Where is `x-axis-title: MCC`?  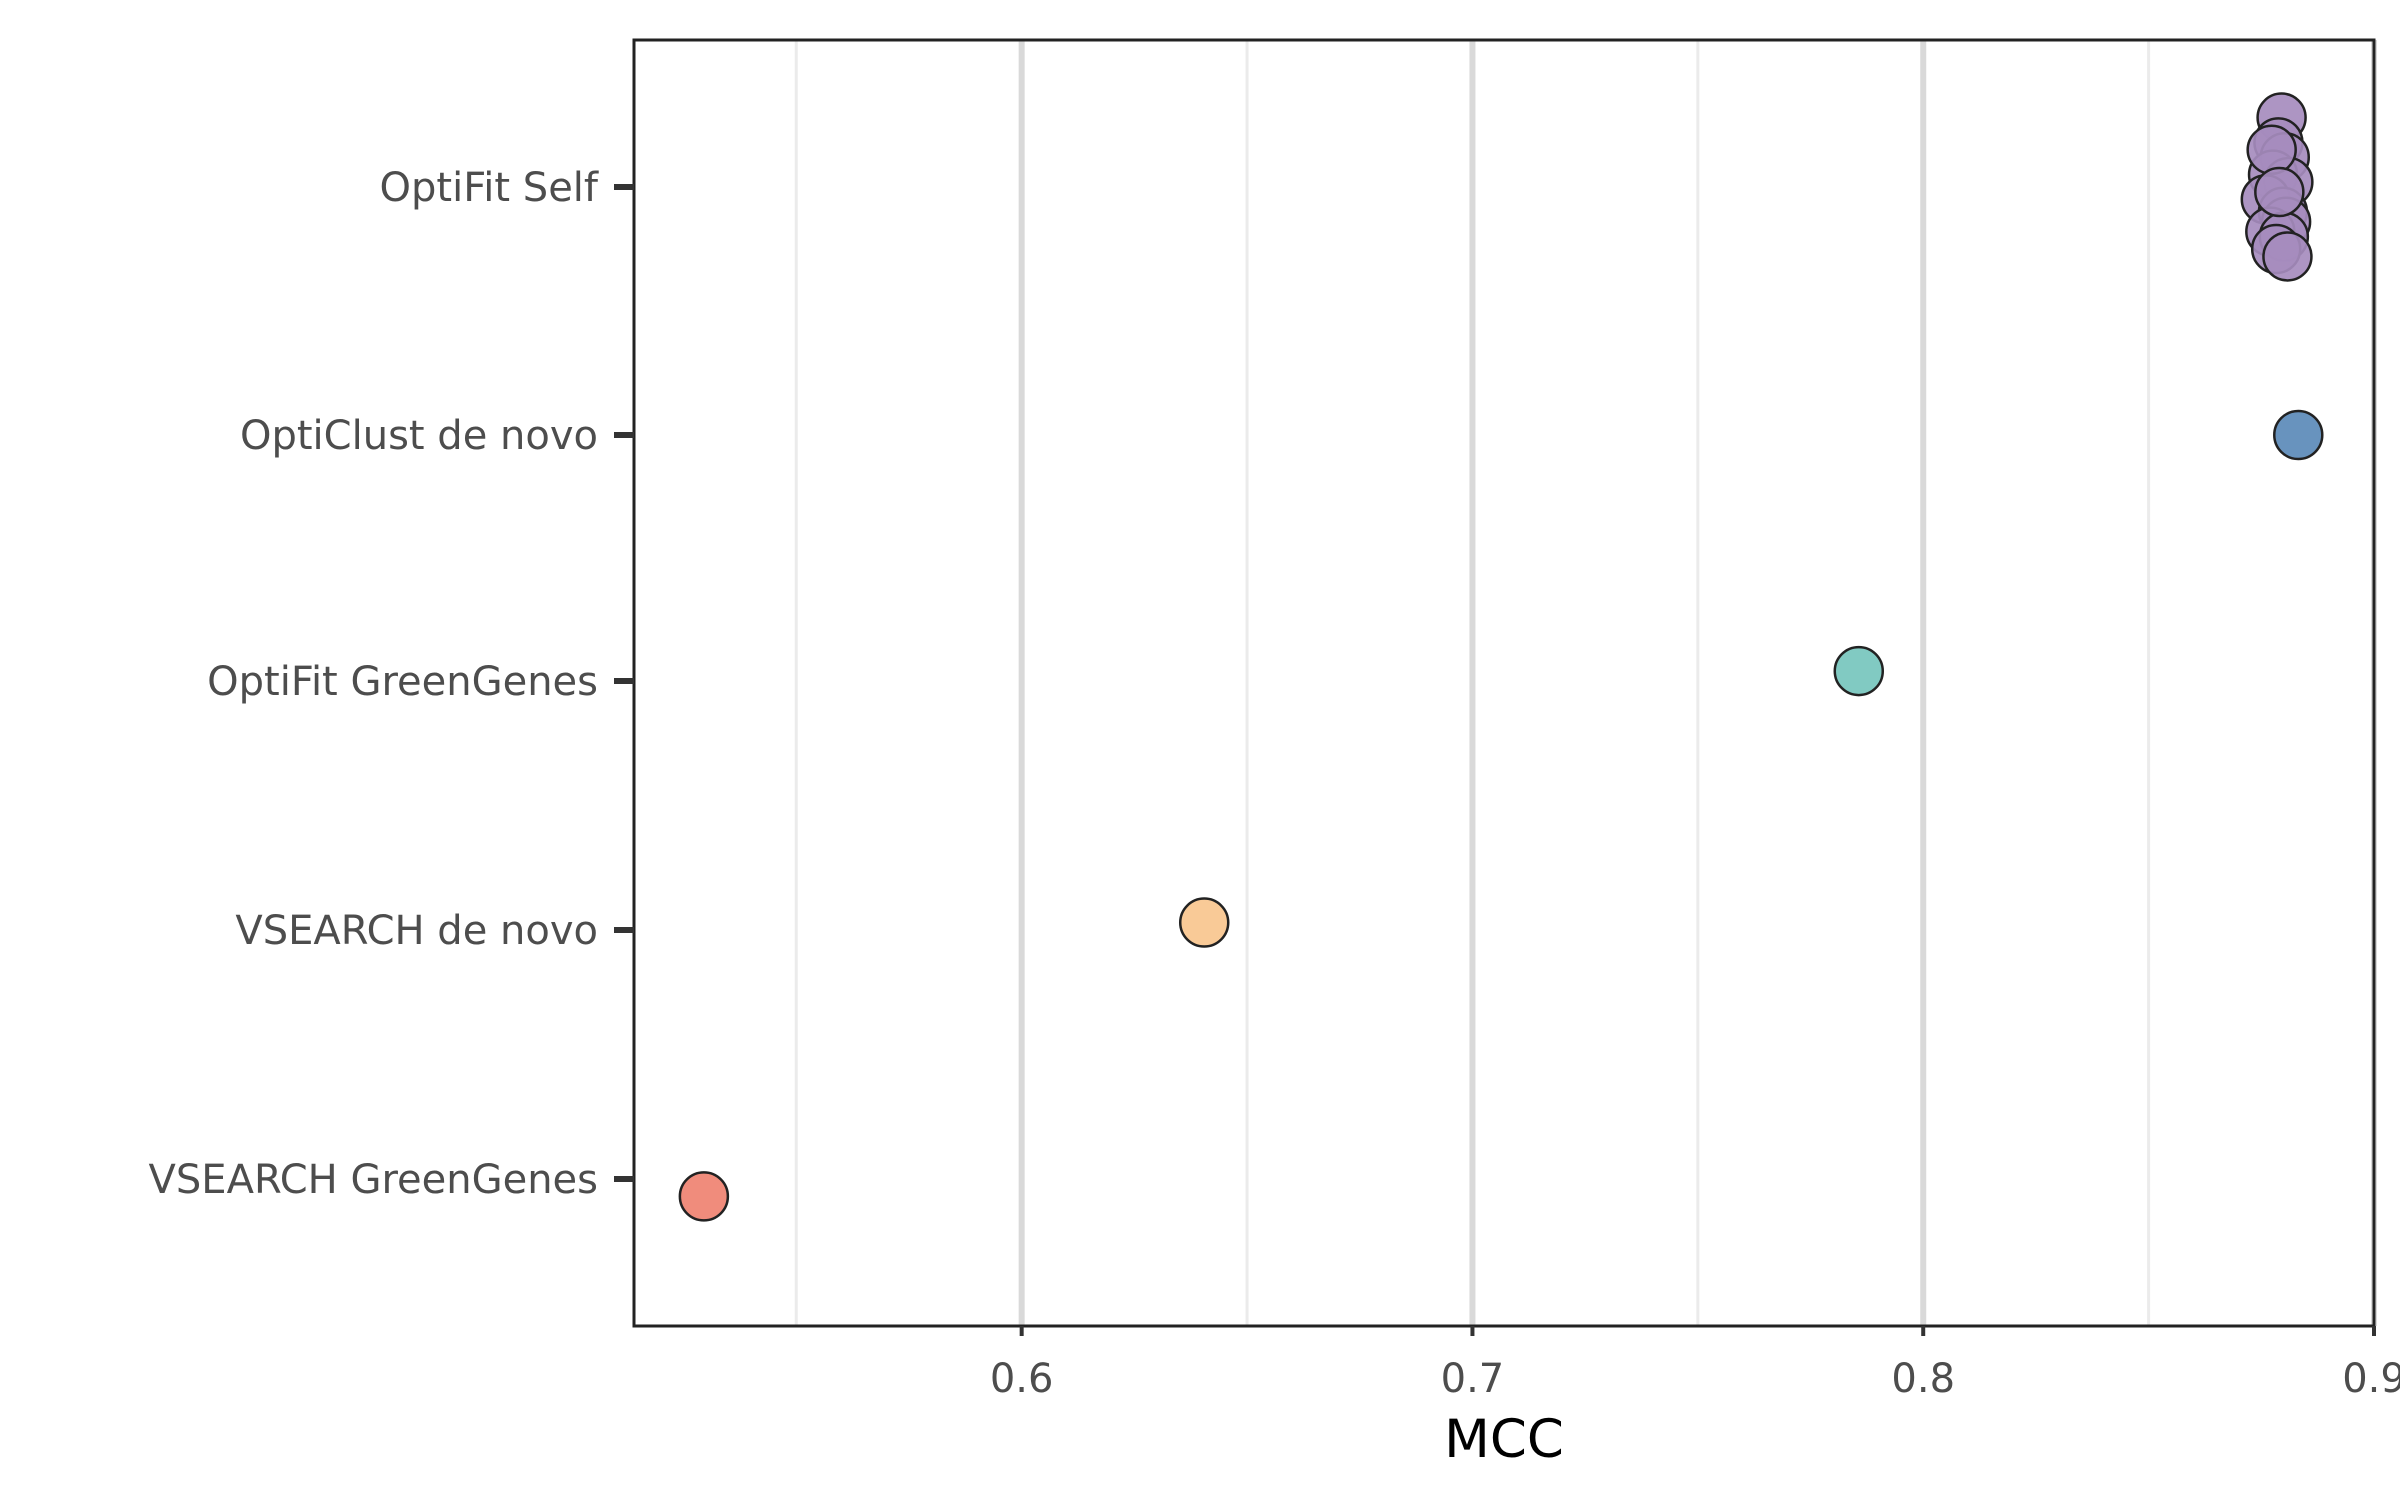 x-axis-title: MCC is located at coordinates (1504, 1439).